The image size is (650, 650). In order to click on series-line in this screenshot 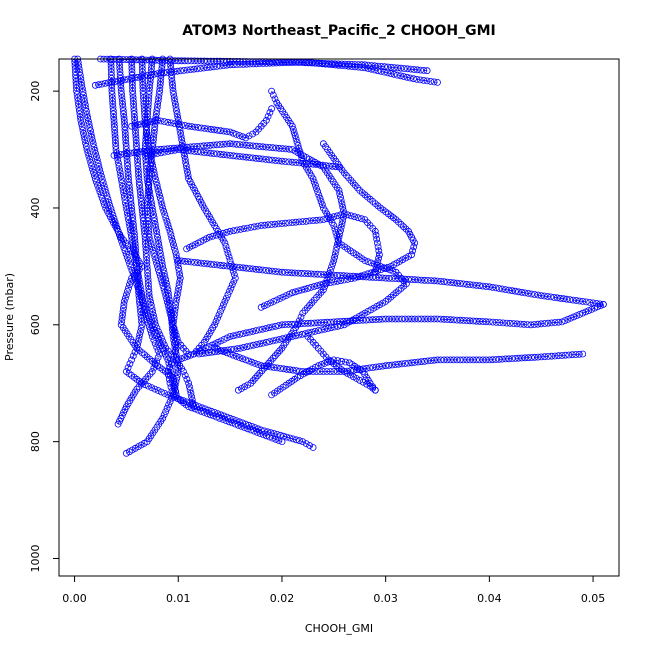, I will do `click(341, 363)`.